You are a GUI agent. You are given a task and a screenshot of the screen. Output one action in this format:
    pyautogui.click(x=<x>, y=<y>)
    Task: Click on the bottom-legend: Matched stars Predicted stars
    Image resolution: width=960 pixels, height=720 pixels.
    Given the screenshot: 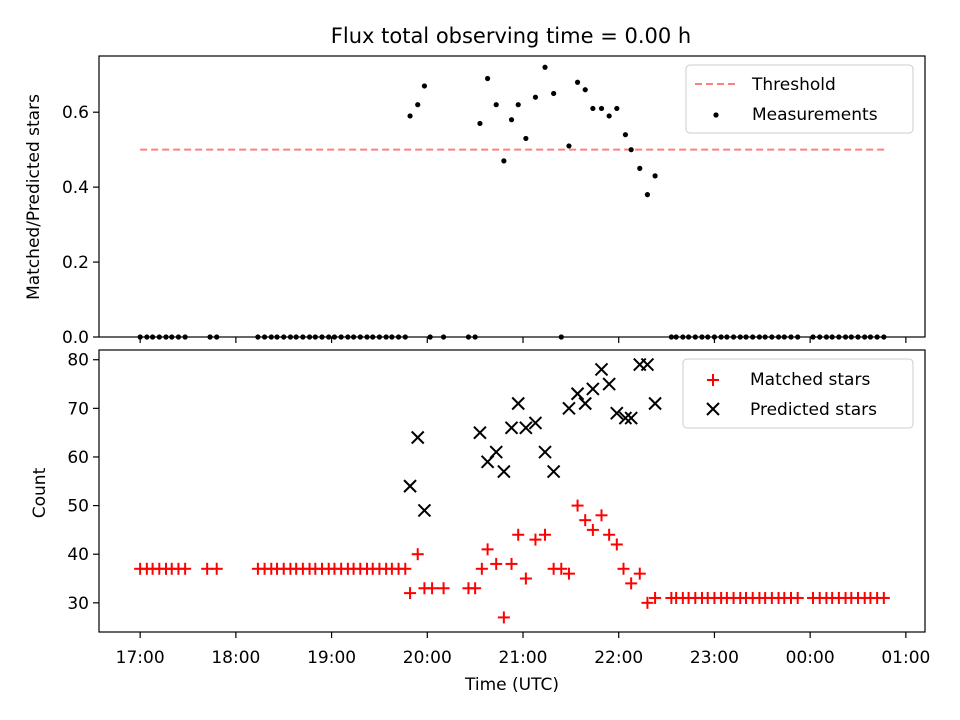 What is the action you would take?
    pyautogui.click(x=798, y=393)
    